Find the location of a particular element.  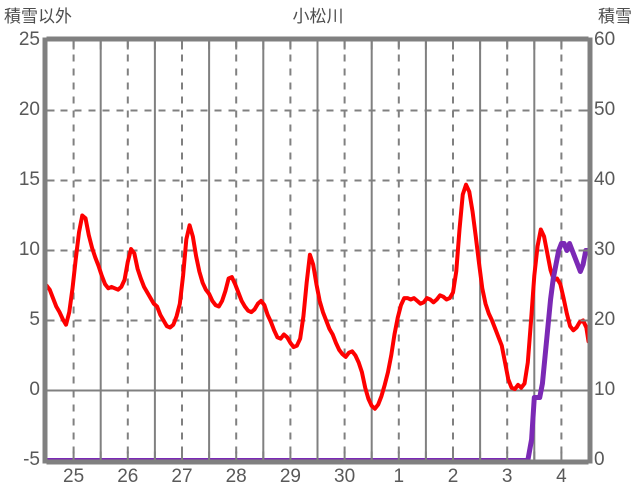

x-axis-tick-label: 30 is located at coordinates (345, 476).